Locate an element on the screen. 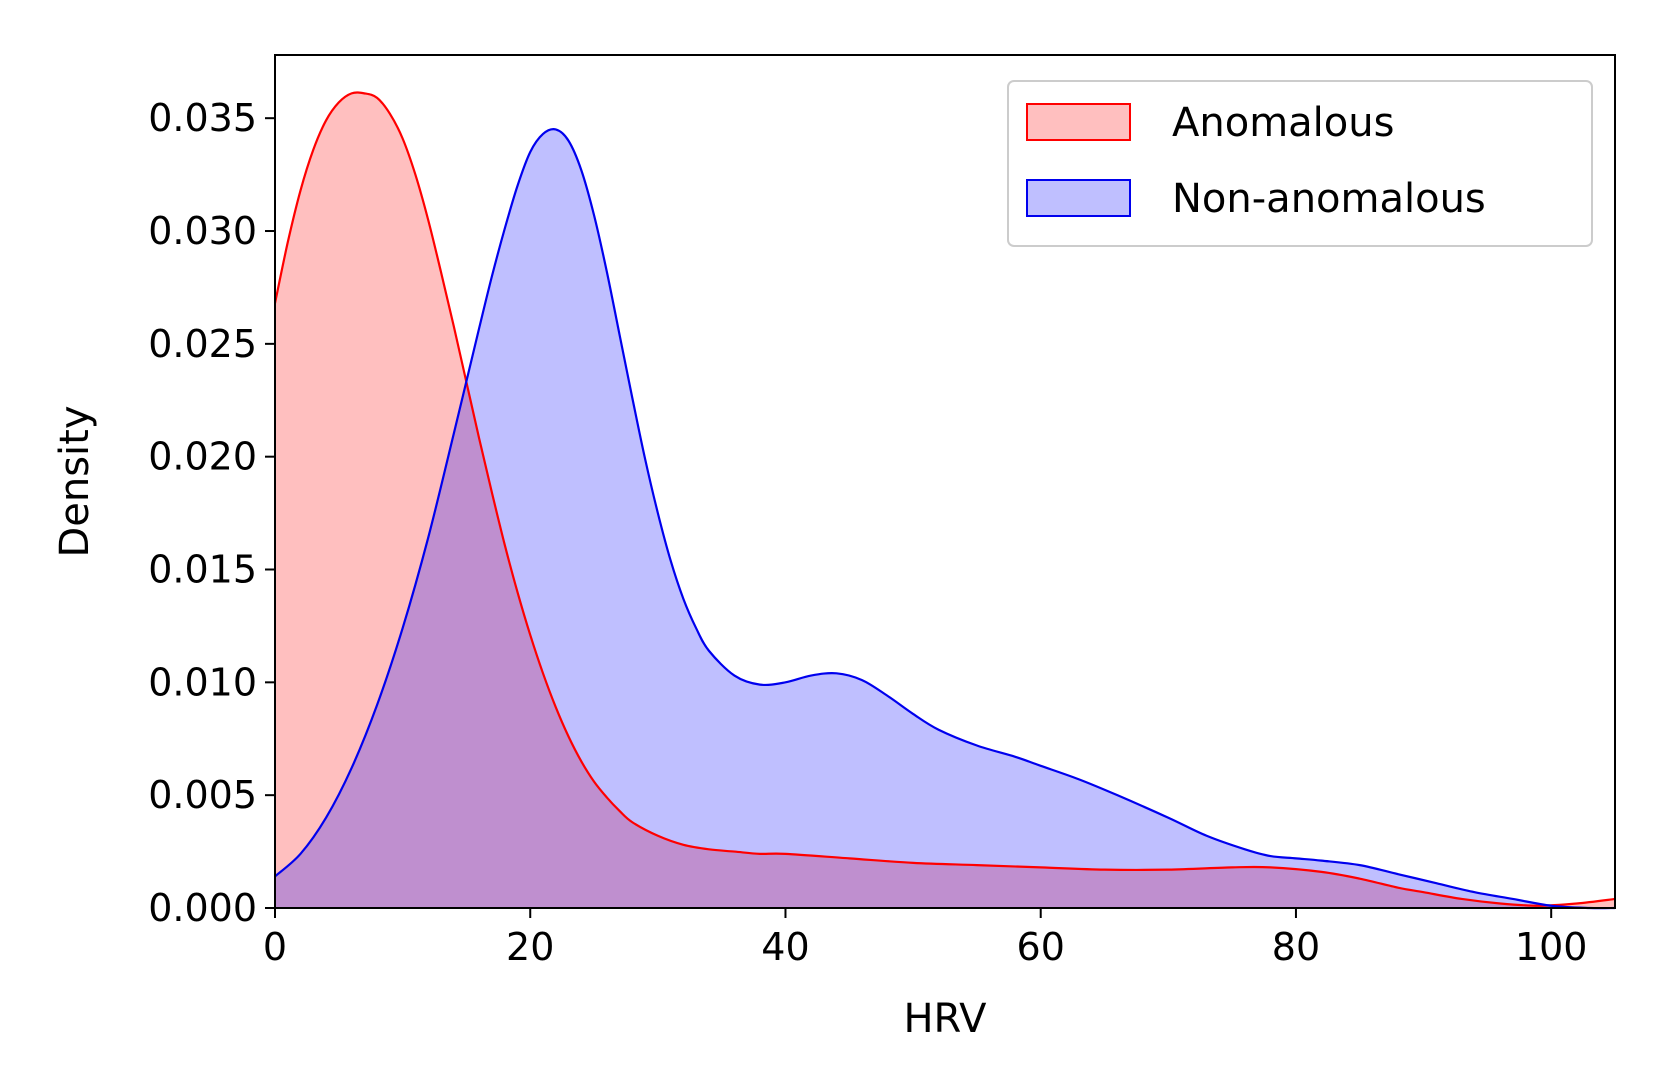 This screenshot has width=1661, height=1080. y-tick-label: 0.025 is located at coordinates (202, 344).